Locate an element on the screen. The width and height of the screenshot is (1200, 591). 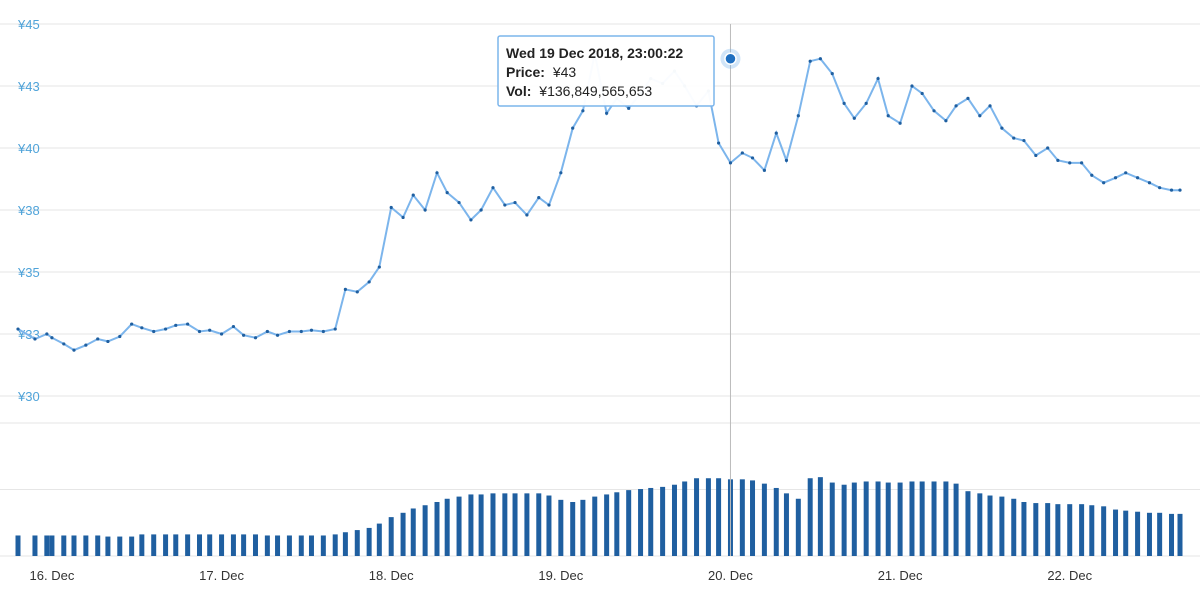
date-tick-label: 21. Dec is located at coordinates (900, 575).